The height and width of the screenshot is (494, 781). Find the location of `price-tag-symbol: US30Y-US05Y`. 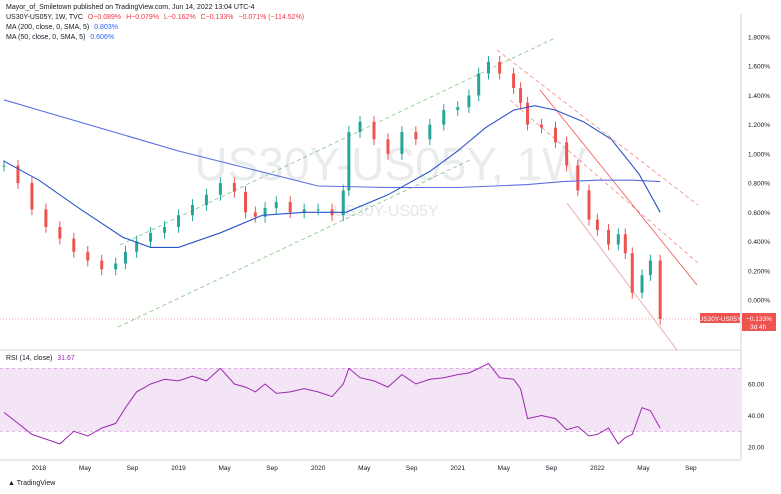

price-tag-symbol: US30Y-US05Y is located at coordinates (720, 319).